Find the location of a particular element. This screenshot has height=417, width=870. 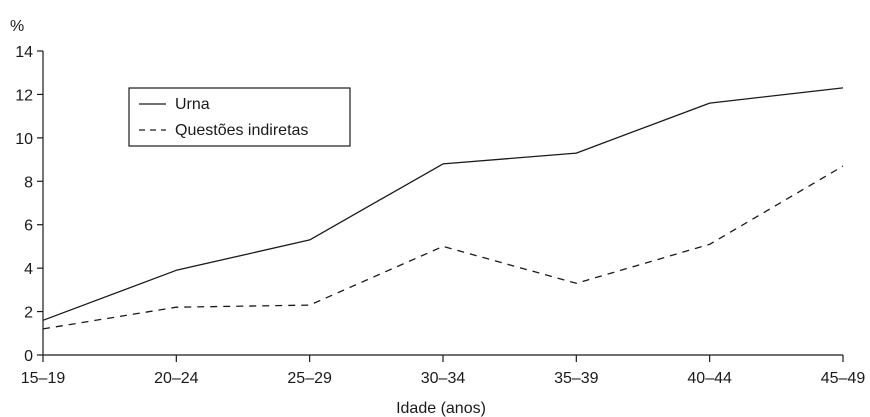

x-tick-label: 15–19 is located at coordinates (43, 378).